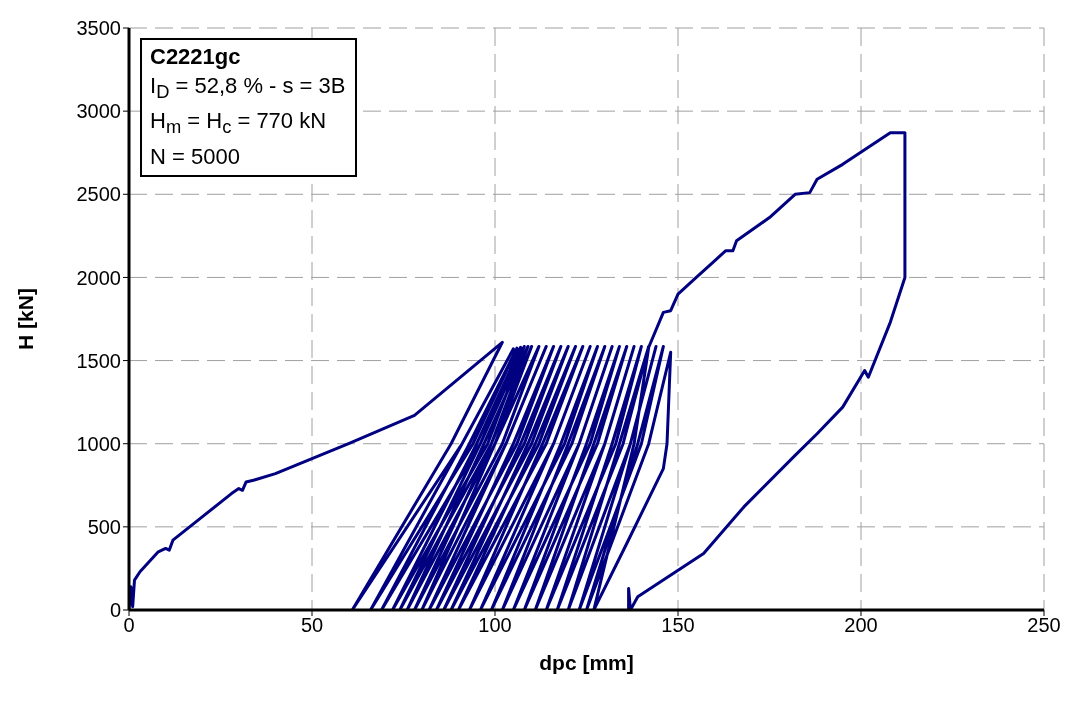  What do you see at coordinates (98, 443) in the screenshot?
I see `y-tick-label: 1000` at bounding box center [98, 443].